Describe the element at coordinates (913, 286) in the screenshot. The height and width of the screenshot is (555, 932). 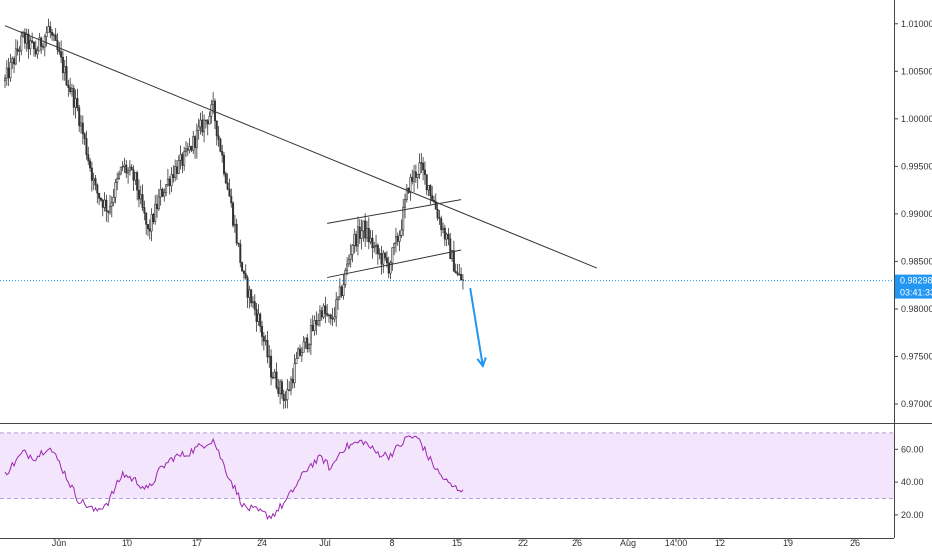
I see `current-price-tag: 0.98298 03:41:33` at that location.